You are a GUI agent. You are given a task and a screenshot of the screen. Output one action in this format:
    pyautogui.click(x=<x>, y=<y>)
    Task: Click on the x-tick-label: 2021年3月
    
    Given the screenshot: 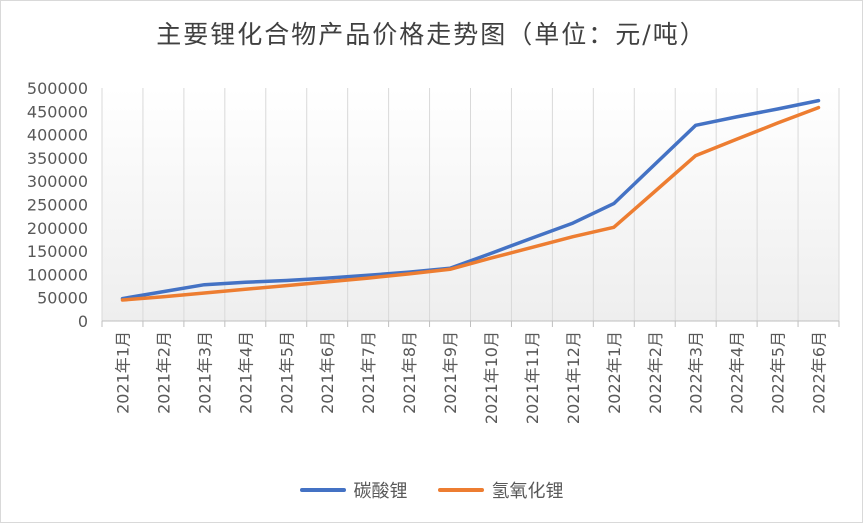 What is the action you would take?
    pyautogui.click(x=204, y=372)
    